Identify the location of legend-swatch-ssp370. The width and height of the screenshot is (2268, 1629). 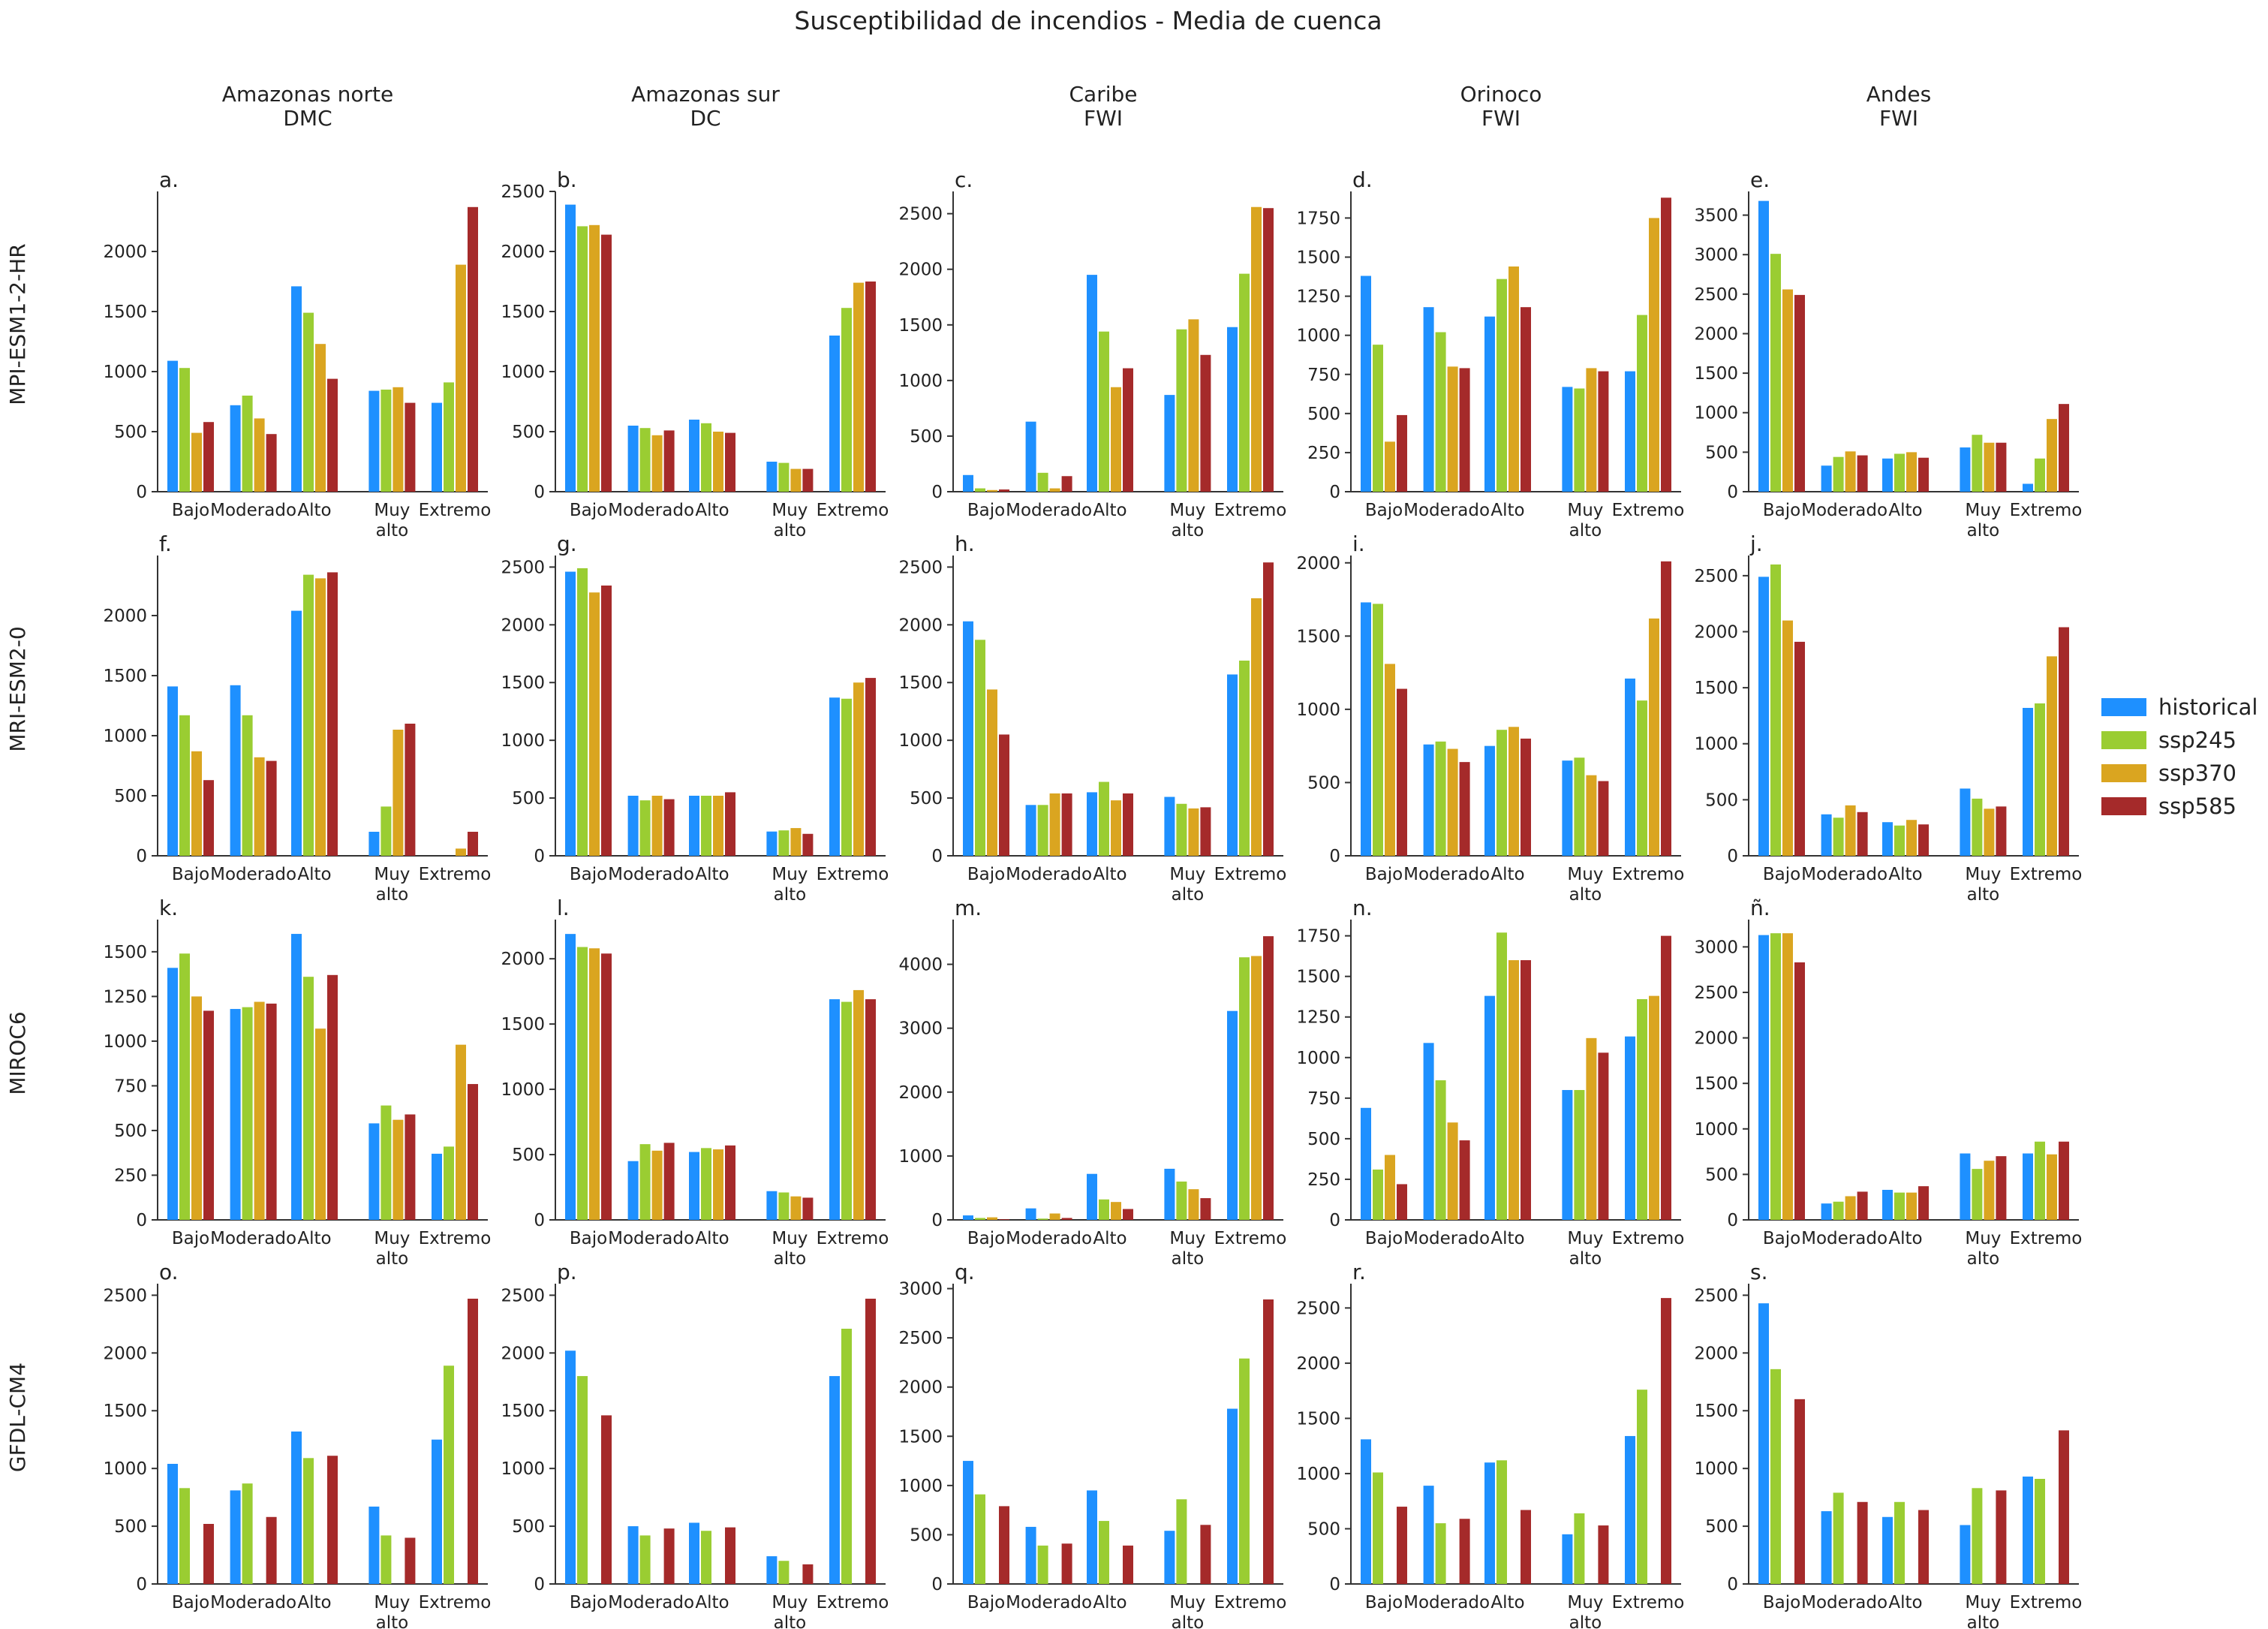
(2123, 773).